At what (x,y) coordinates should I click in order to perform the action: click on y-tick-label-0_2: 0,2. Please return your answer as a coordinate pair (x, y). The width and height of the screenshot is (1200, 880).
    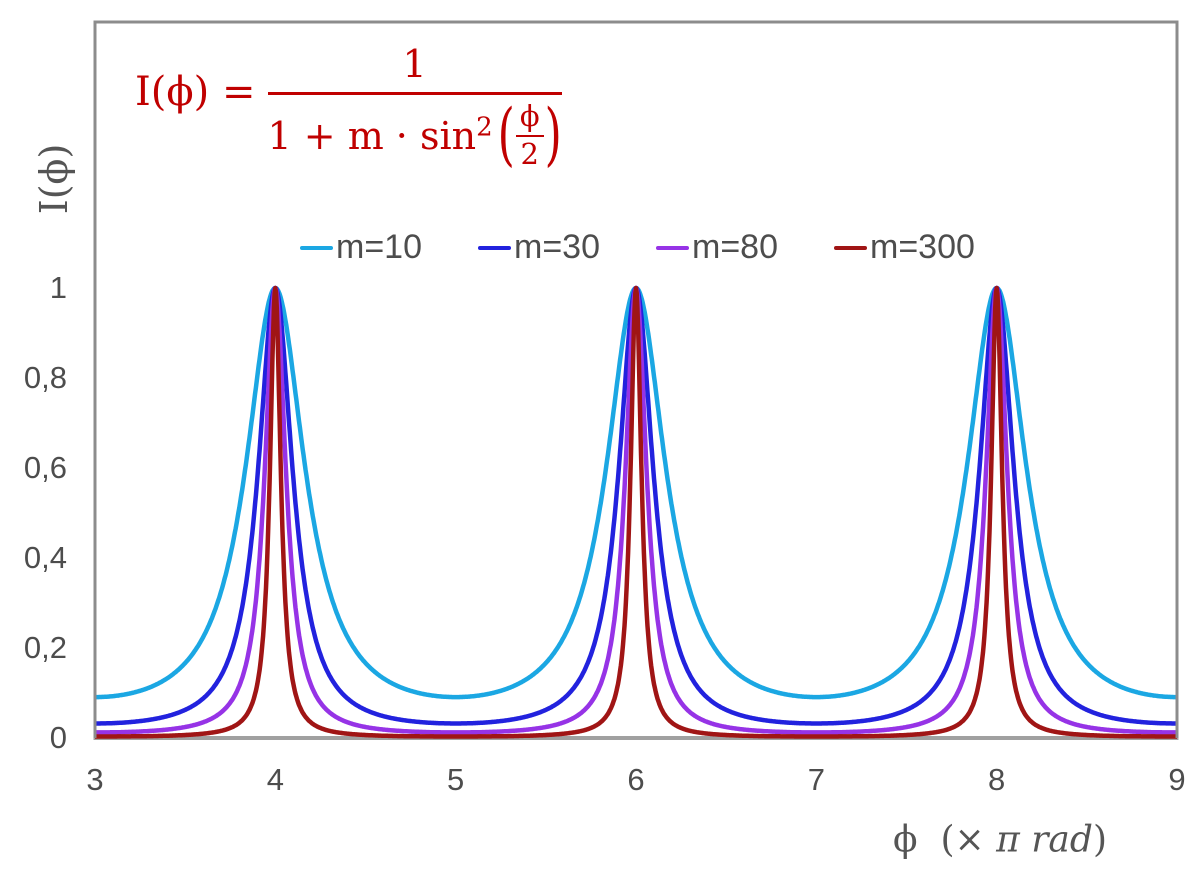
    Looking at the image, I should click on (45, 647).